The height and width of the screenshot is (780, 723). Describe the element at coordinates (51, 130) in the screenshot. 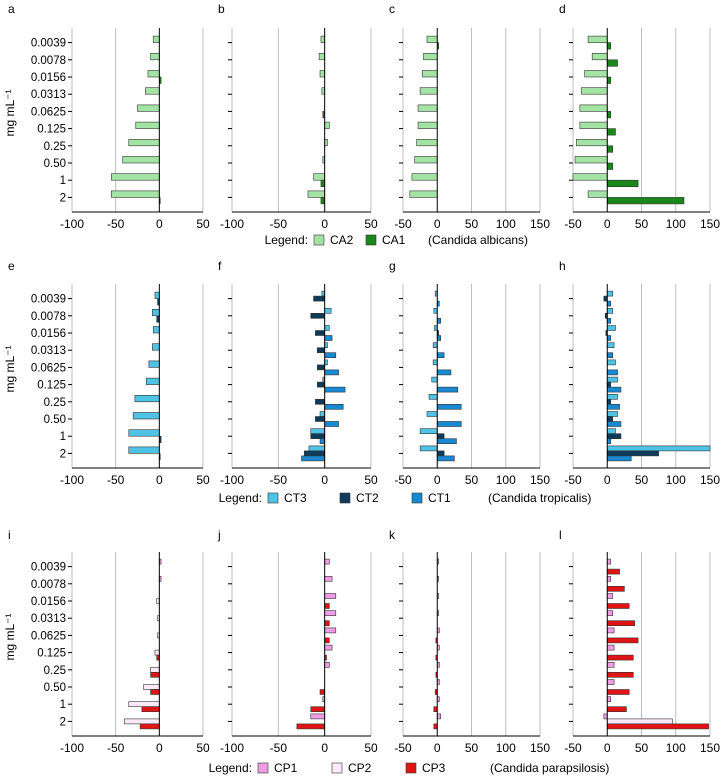

I see `category-label: 0.125` at that location.